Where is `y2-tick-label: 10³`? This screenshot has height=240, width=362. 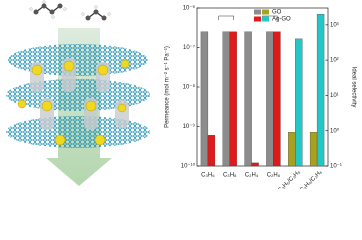
y2-tick-label: 10³ is located at coordinates (334, 25).